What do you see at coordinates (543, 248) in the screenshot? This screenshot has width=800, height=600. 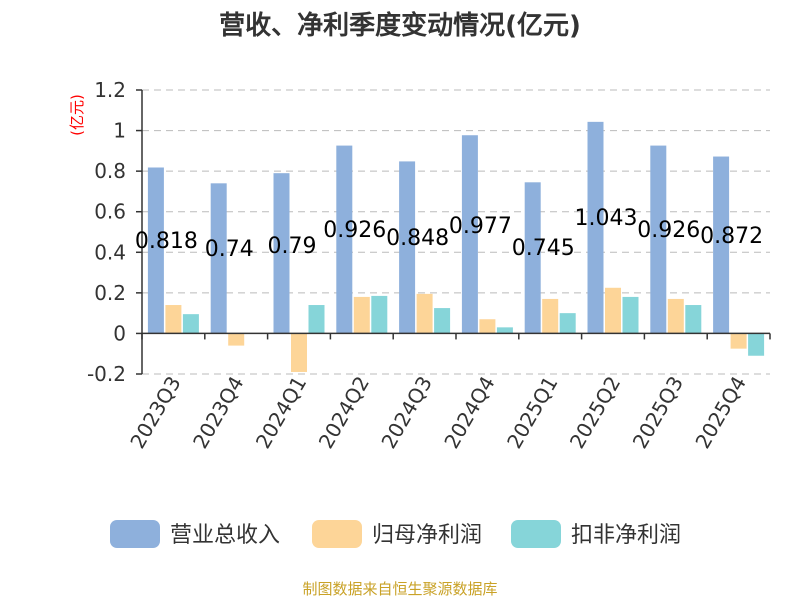 I see `revenue-data-label: 0.745` at bounding box center [543, 248].